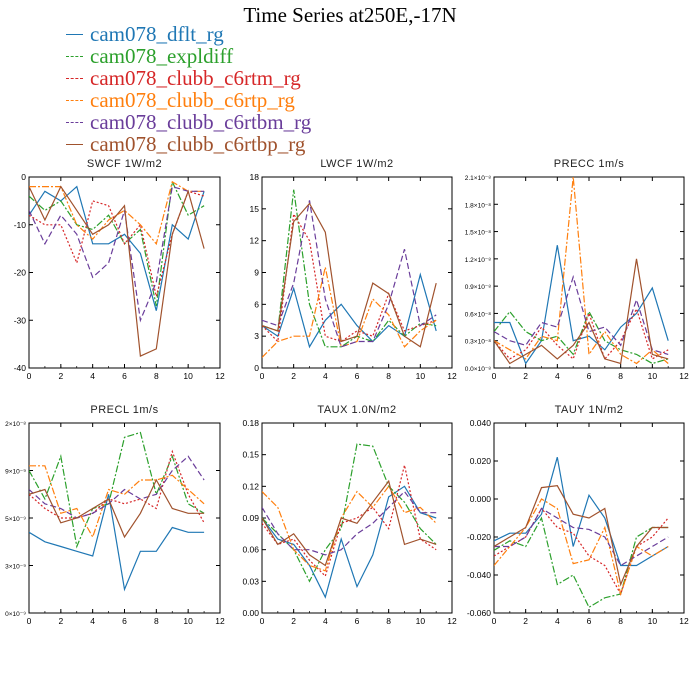 The image size is (700, 700). I want to click on chart-title: LWCF 1W/m2, so click(356, 164).